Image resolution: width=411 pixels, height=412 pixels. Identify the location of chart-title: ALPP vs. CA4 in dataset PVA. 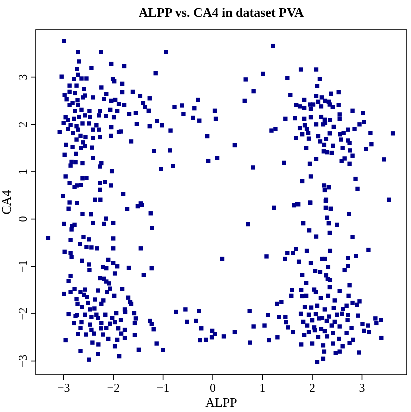
(221, 12).